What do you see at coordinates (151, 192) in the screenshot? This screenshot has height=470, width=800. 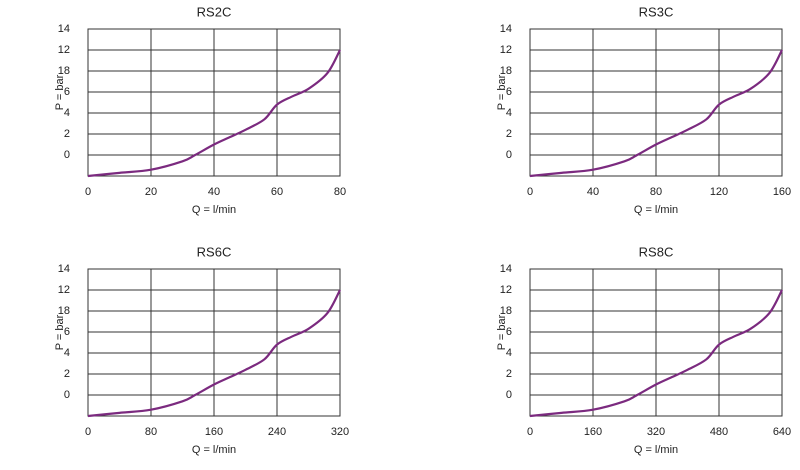 I see `x-tick-label: 20` at bounding box center [151, 192].